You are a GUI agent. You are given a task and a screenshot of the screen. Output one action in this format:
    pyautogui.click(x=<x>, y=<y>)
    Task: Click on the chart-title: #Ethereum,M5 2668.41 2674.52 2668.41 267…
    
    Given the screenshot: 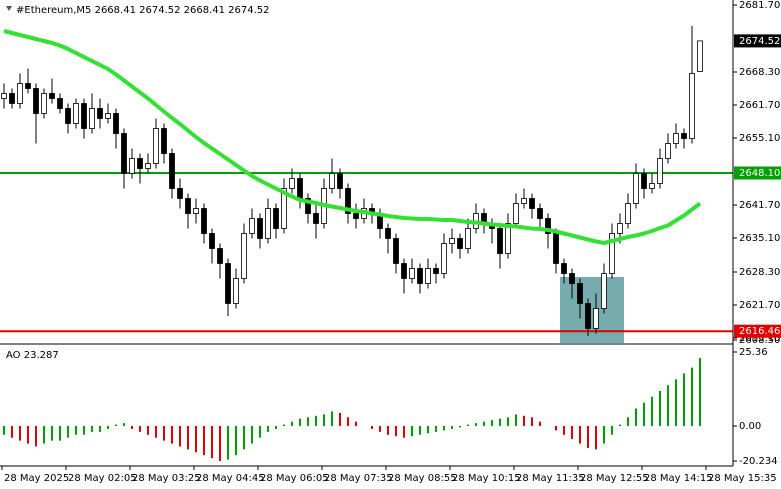 What is the action you would take?
    pyautogui.click(x=143, y=10)
    